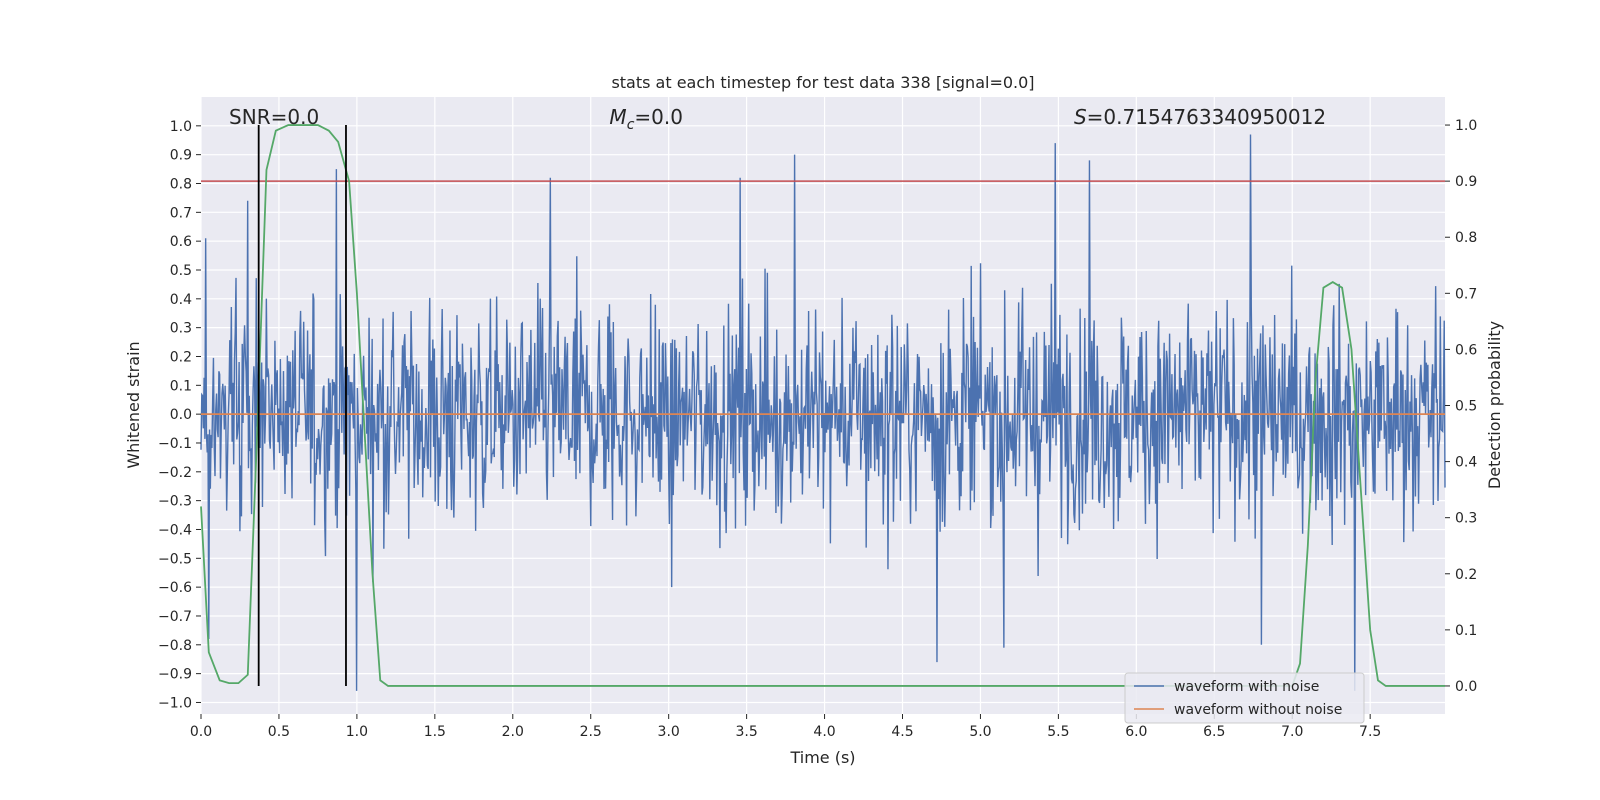 This screenshot has height=800, width=1600. Describe the element at coordinates (591, 732) in the screenshot. I see `x-tick-label-5: 2.5` at that location.